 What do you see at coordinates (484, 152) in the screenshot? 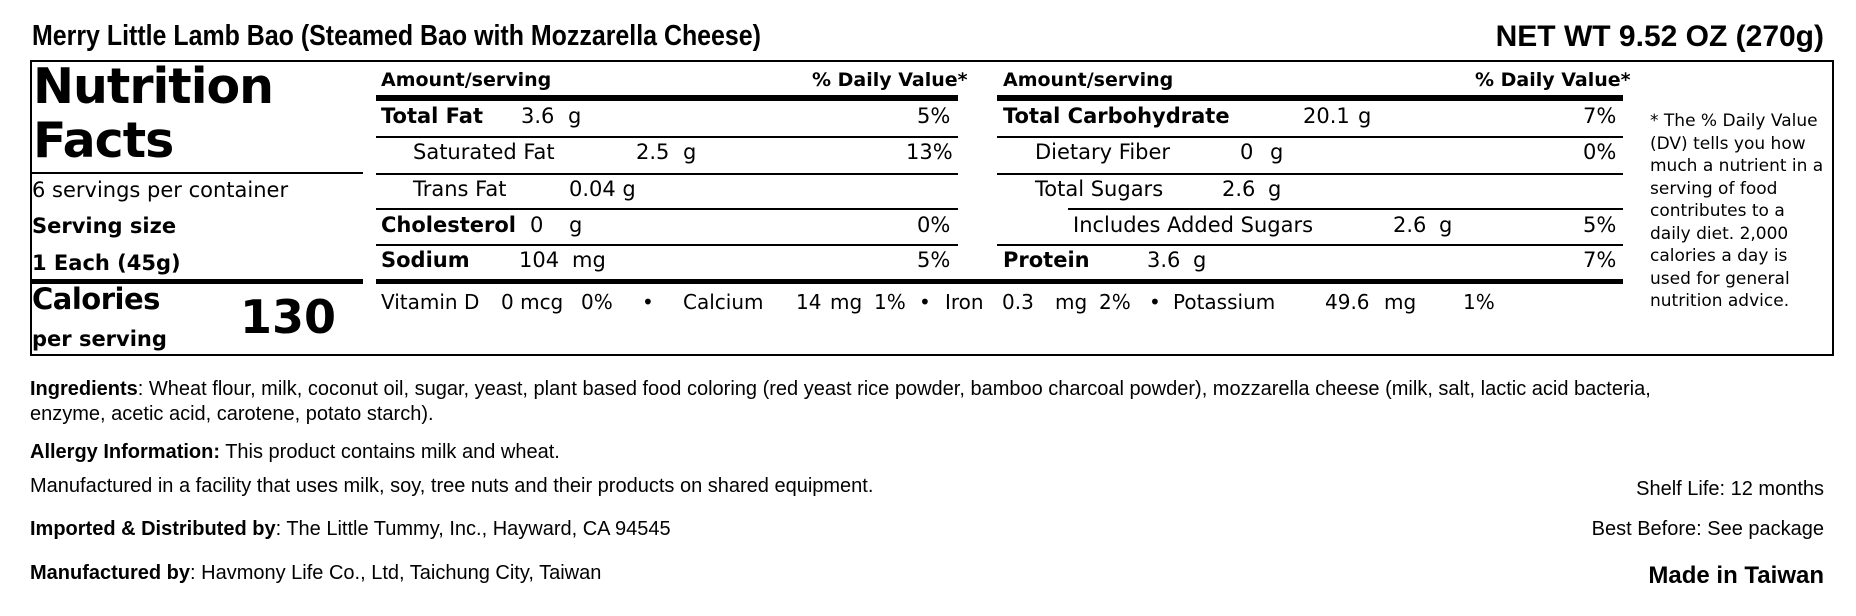
I see `nutrient-label: Saturated Fat` at bounding box center [484, 152].